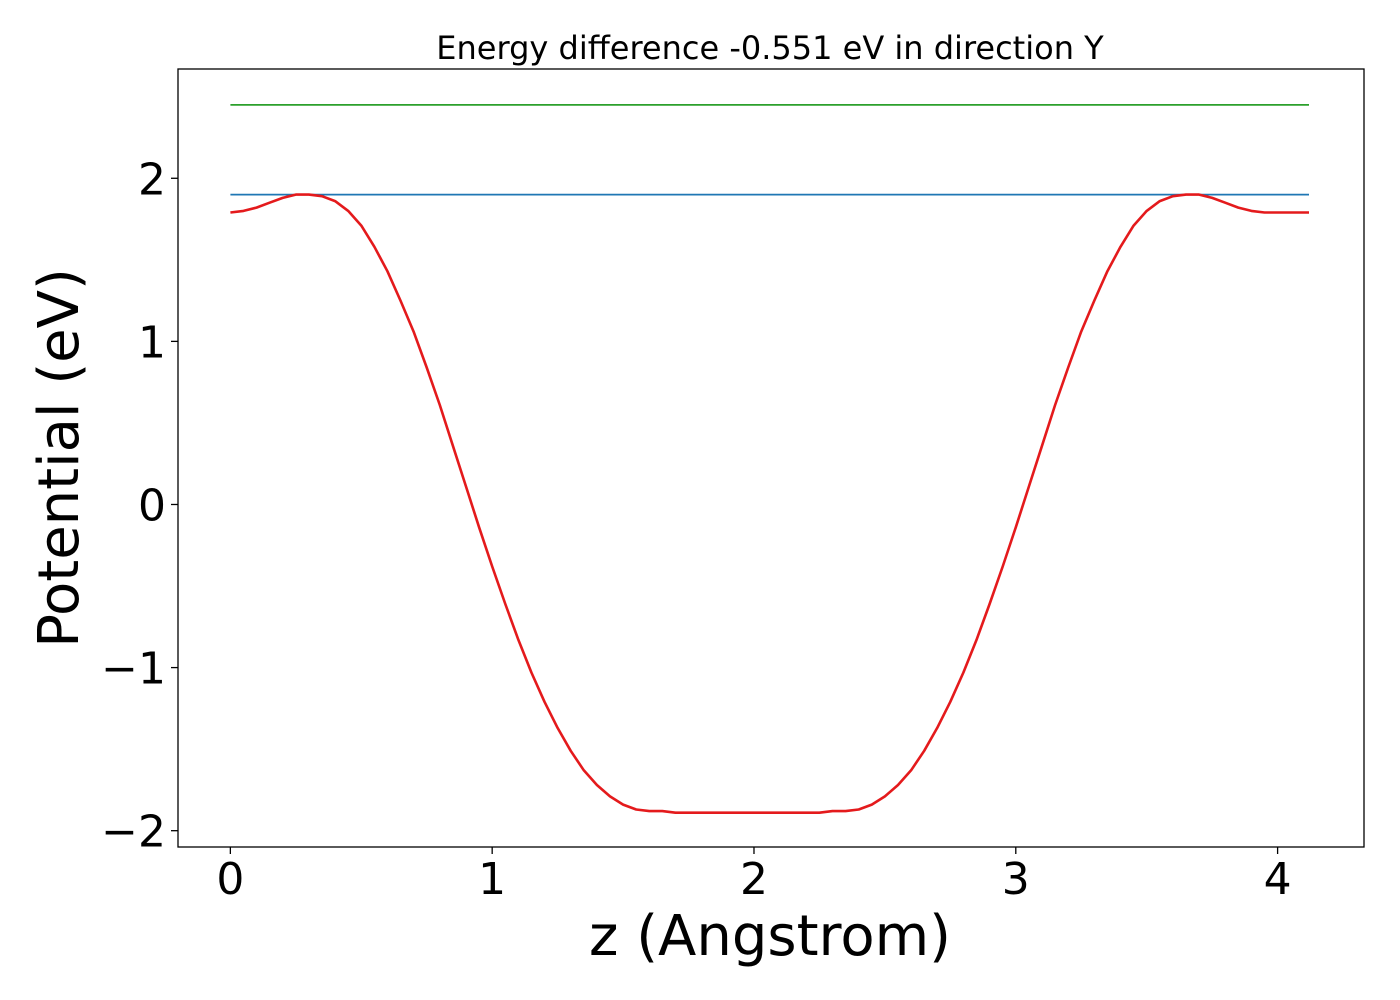 This screenshot has height=1000, width=1400. Describe the element at coordinates (770, 936) in the screenshot. I see `x-axis-label: z (Angstrom)` at that location.